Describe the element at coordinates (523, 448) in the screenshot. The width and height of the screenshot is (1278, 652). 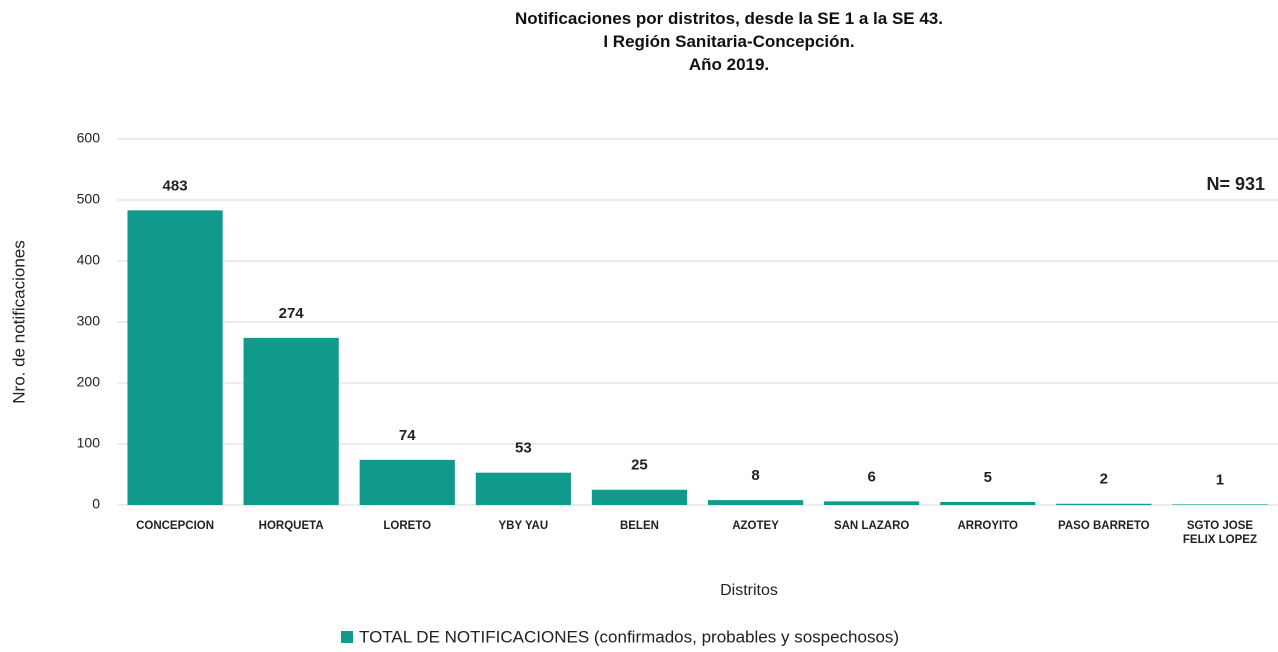
I see `value-label: 53` at that location.